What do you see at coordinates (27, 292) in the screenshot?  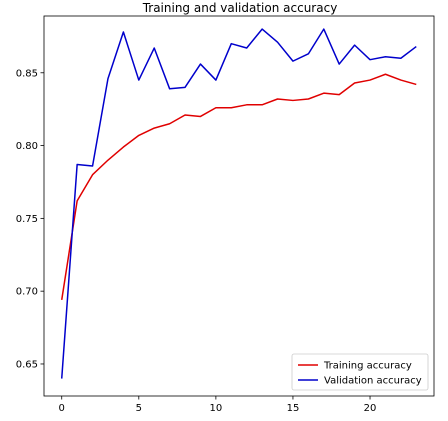 I see `y-tick-label: 0.70` at bounding box center [27, 292].